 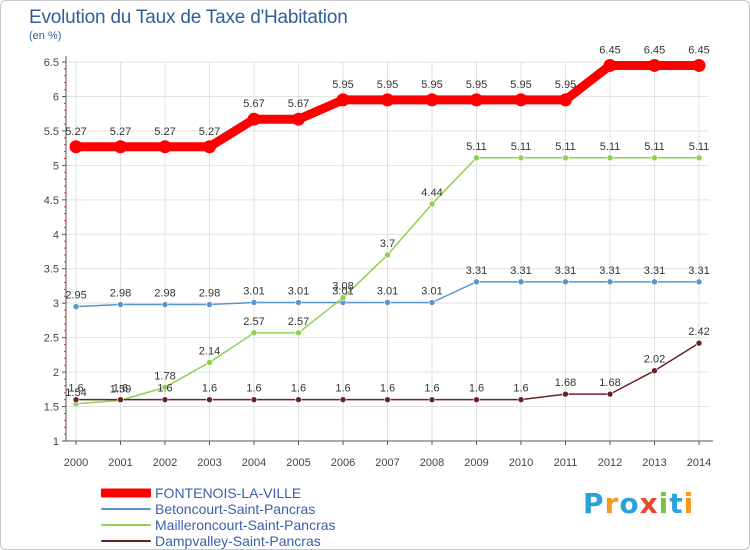 I want to click on logo-letter: P, so click(x=594, y=503).